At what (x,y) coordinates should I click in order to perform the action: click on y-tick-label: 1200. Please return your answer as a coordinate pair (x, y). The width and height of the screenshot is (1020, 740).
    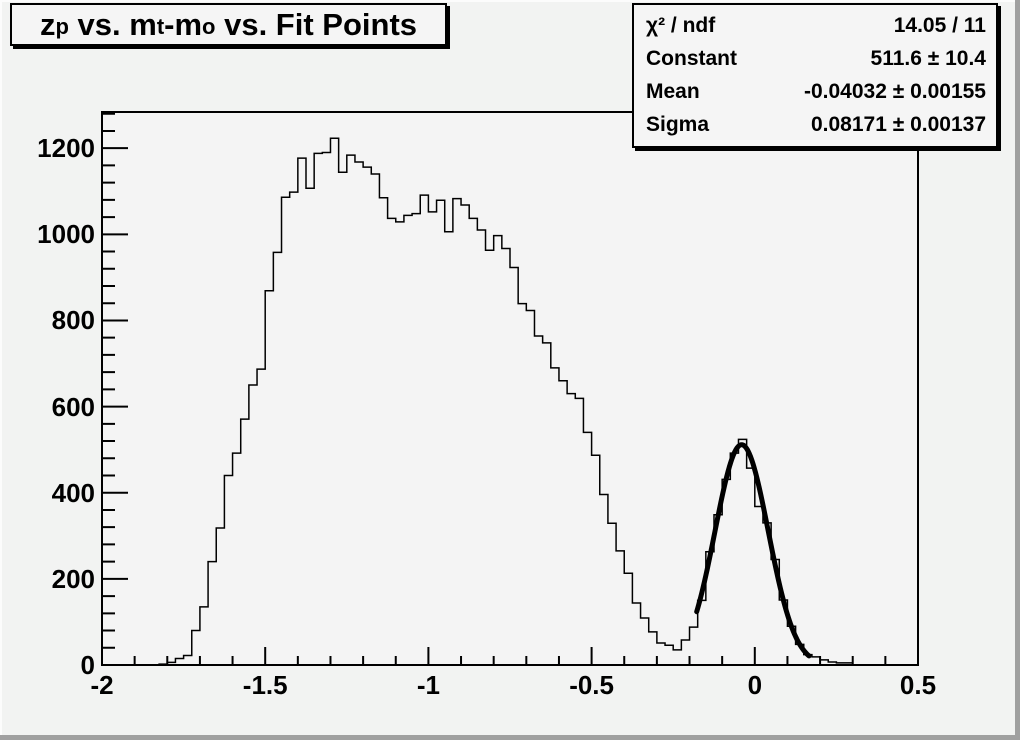
    Looking at the image, I should click on (66, 148).